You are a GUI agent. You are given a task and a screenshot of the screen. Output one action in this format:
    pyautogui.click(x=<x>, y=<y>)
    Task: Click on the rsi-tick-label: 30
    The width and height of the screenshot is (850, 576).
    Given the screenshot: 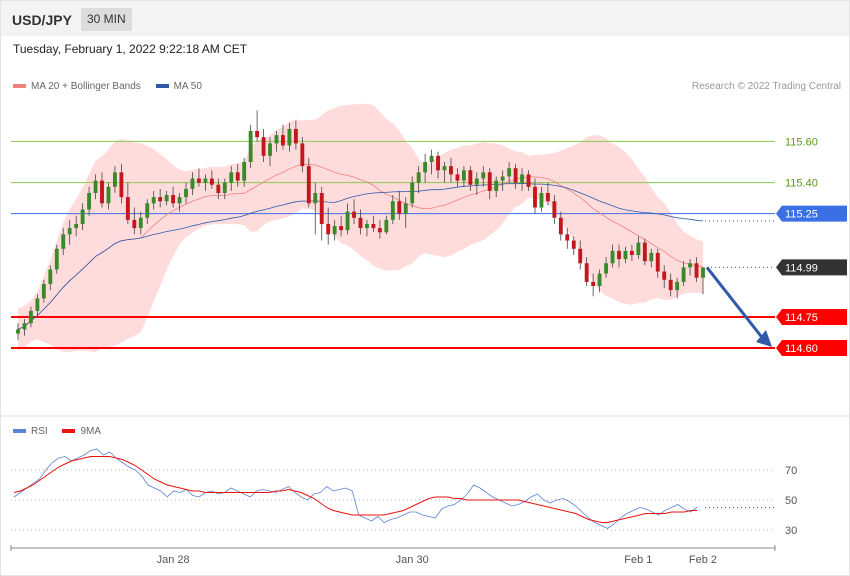 What is the action you would take?
    pyautogui.click(x=791, y=531)
    